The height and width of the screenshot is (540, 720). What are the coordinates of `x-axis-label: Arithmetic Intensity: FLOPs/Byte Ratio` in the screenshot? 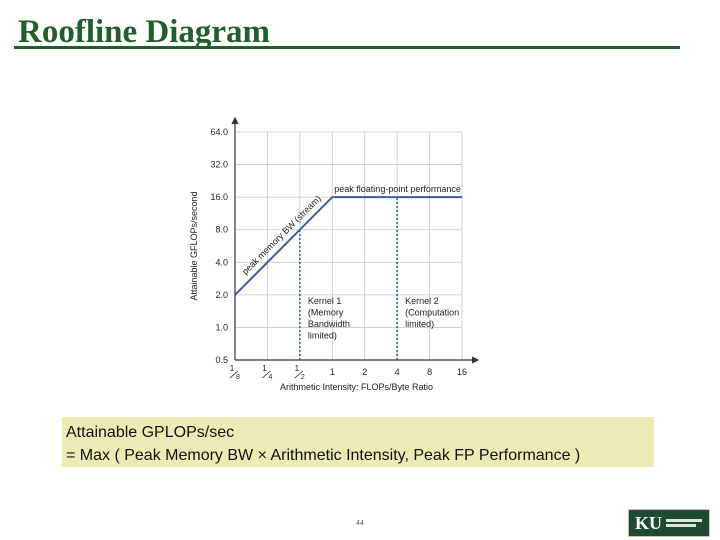 It's located at (356, 387).